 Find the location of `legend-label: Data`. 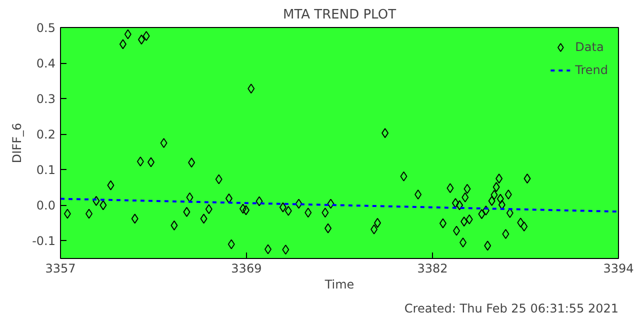

legend-label: Data is located at coordinates (589, 47).